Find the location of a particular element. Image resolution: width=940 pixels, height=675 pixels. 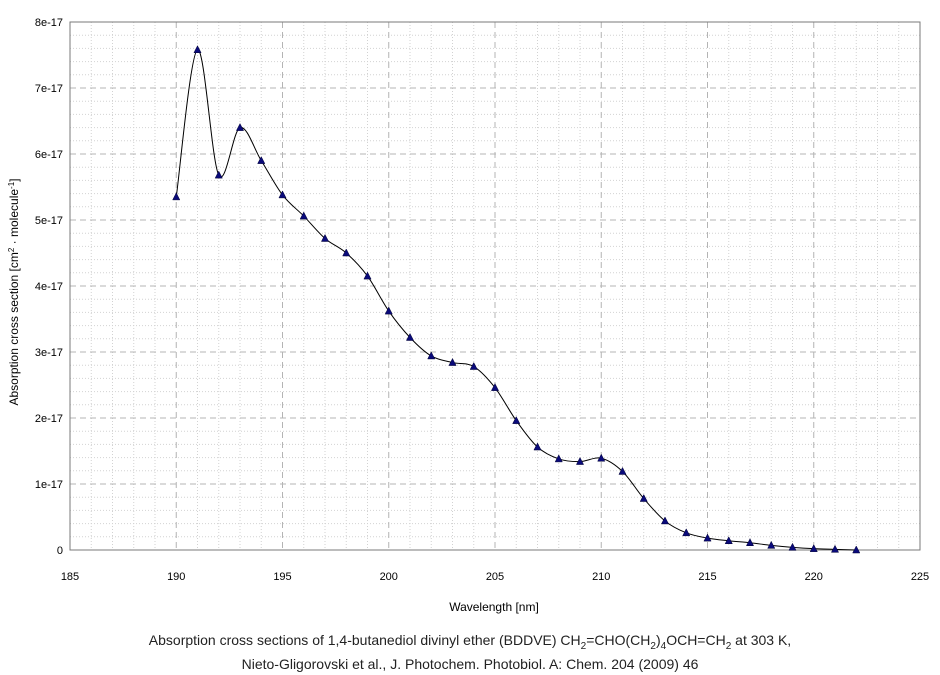

x-tick-label: 220 is located at coordinates (814, 577).